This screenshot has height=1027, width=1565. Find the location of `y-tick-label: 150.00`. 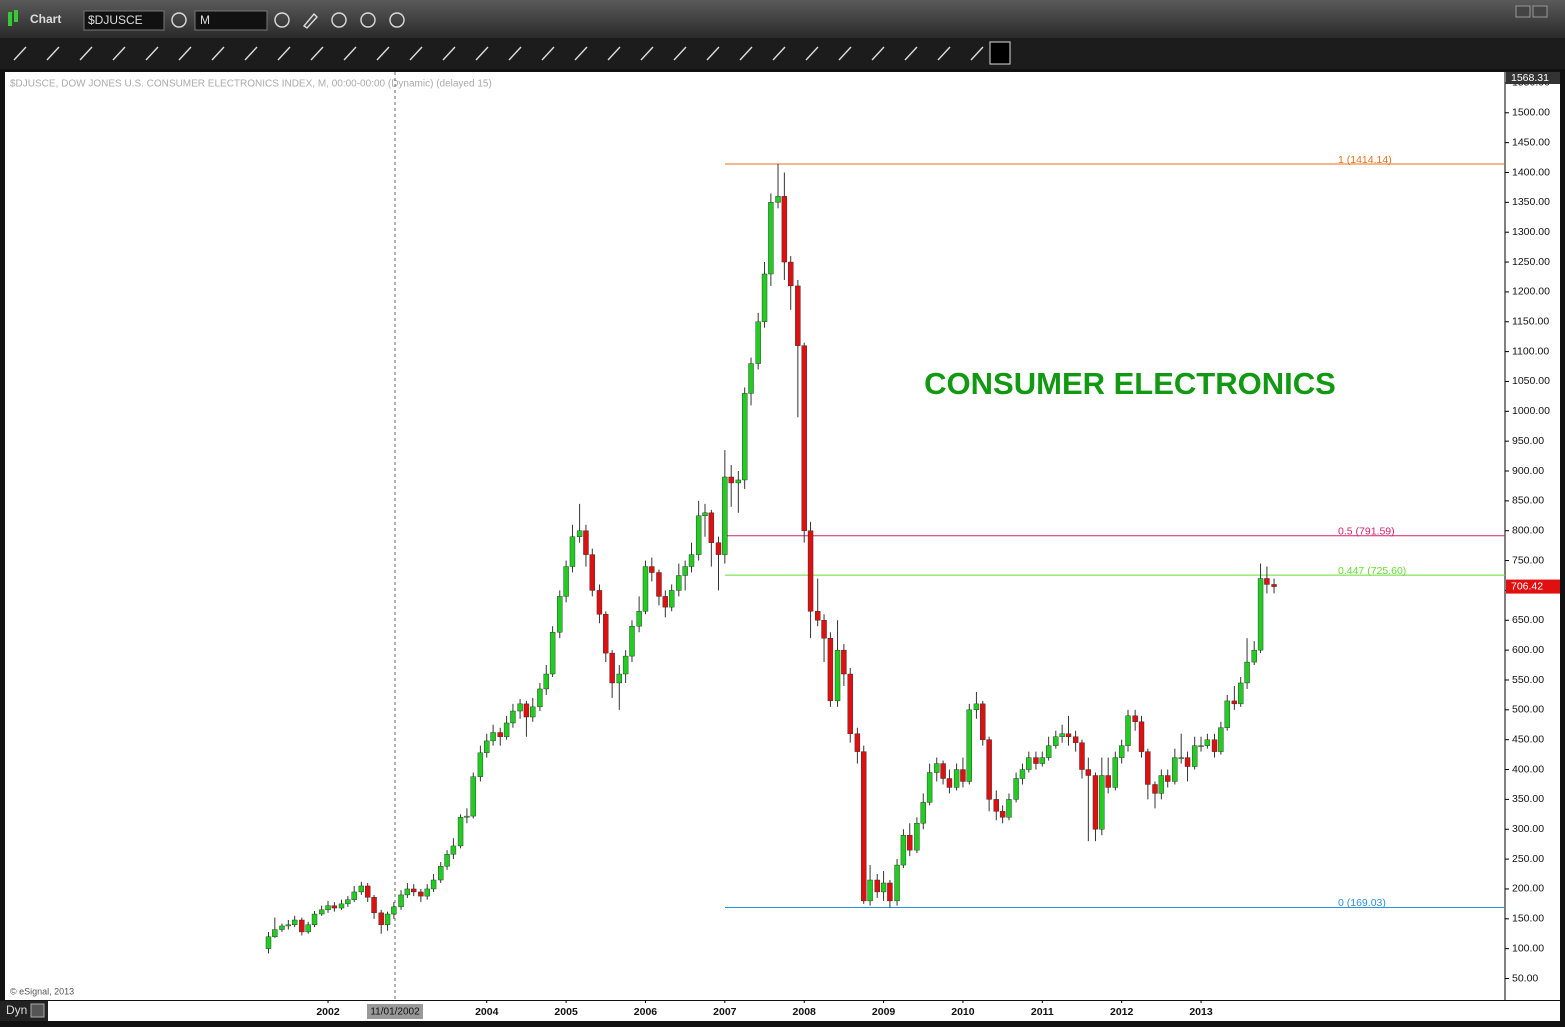

y-tick-label: 150.00 is located at coordinates (1528, 919).